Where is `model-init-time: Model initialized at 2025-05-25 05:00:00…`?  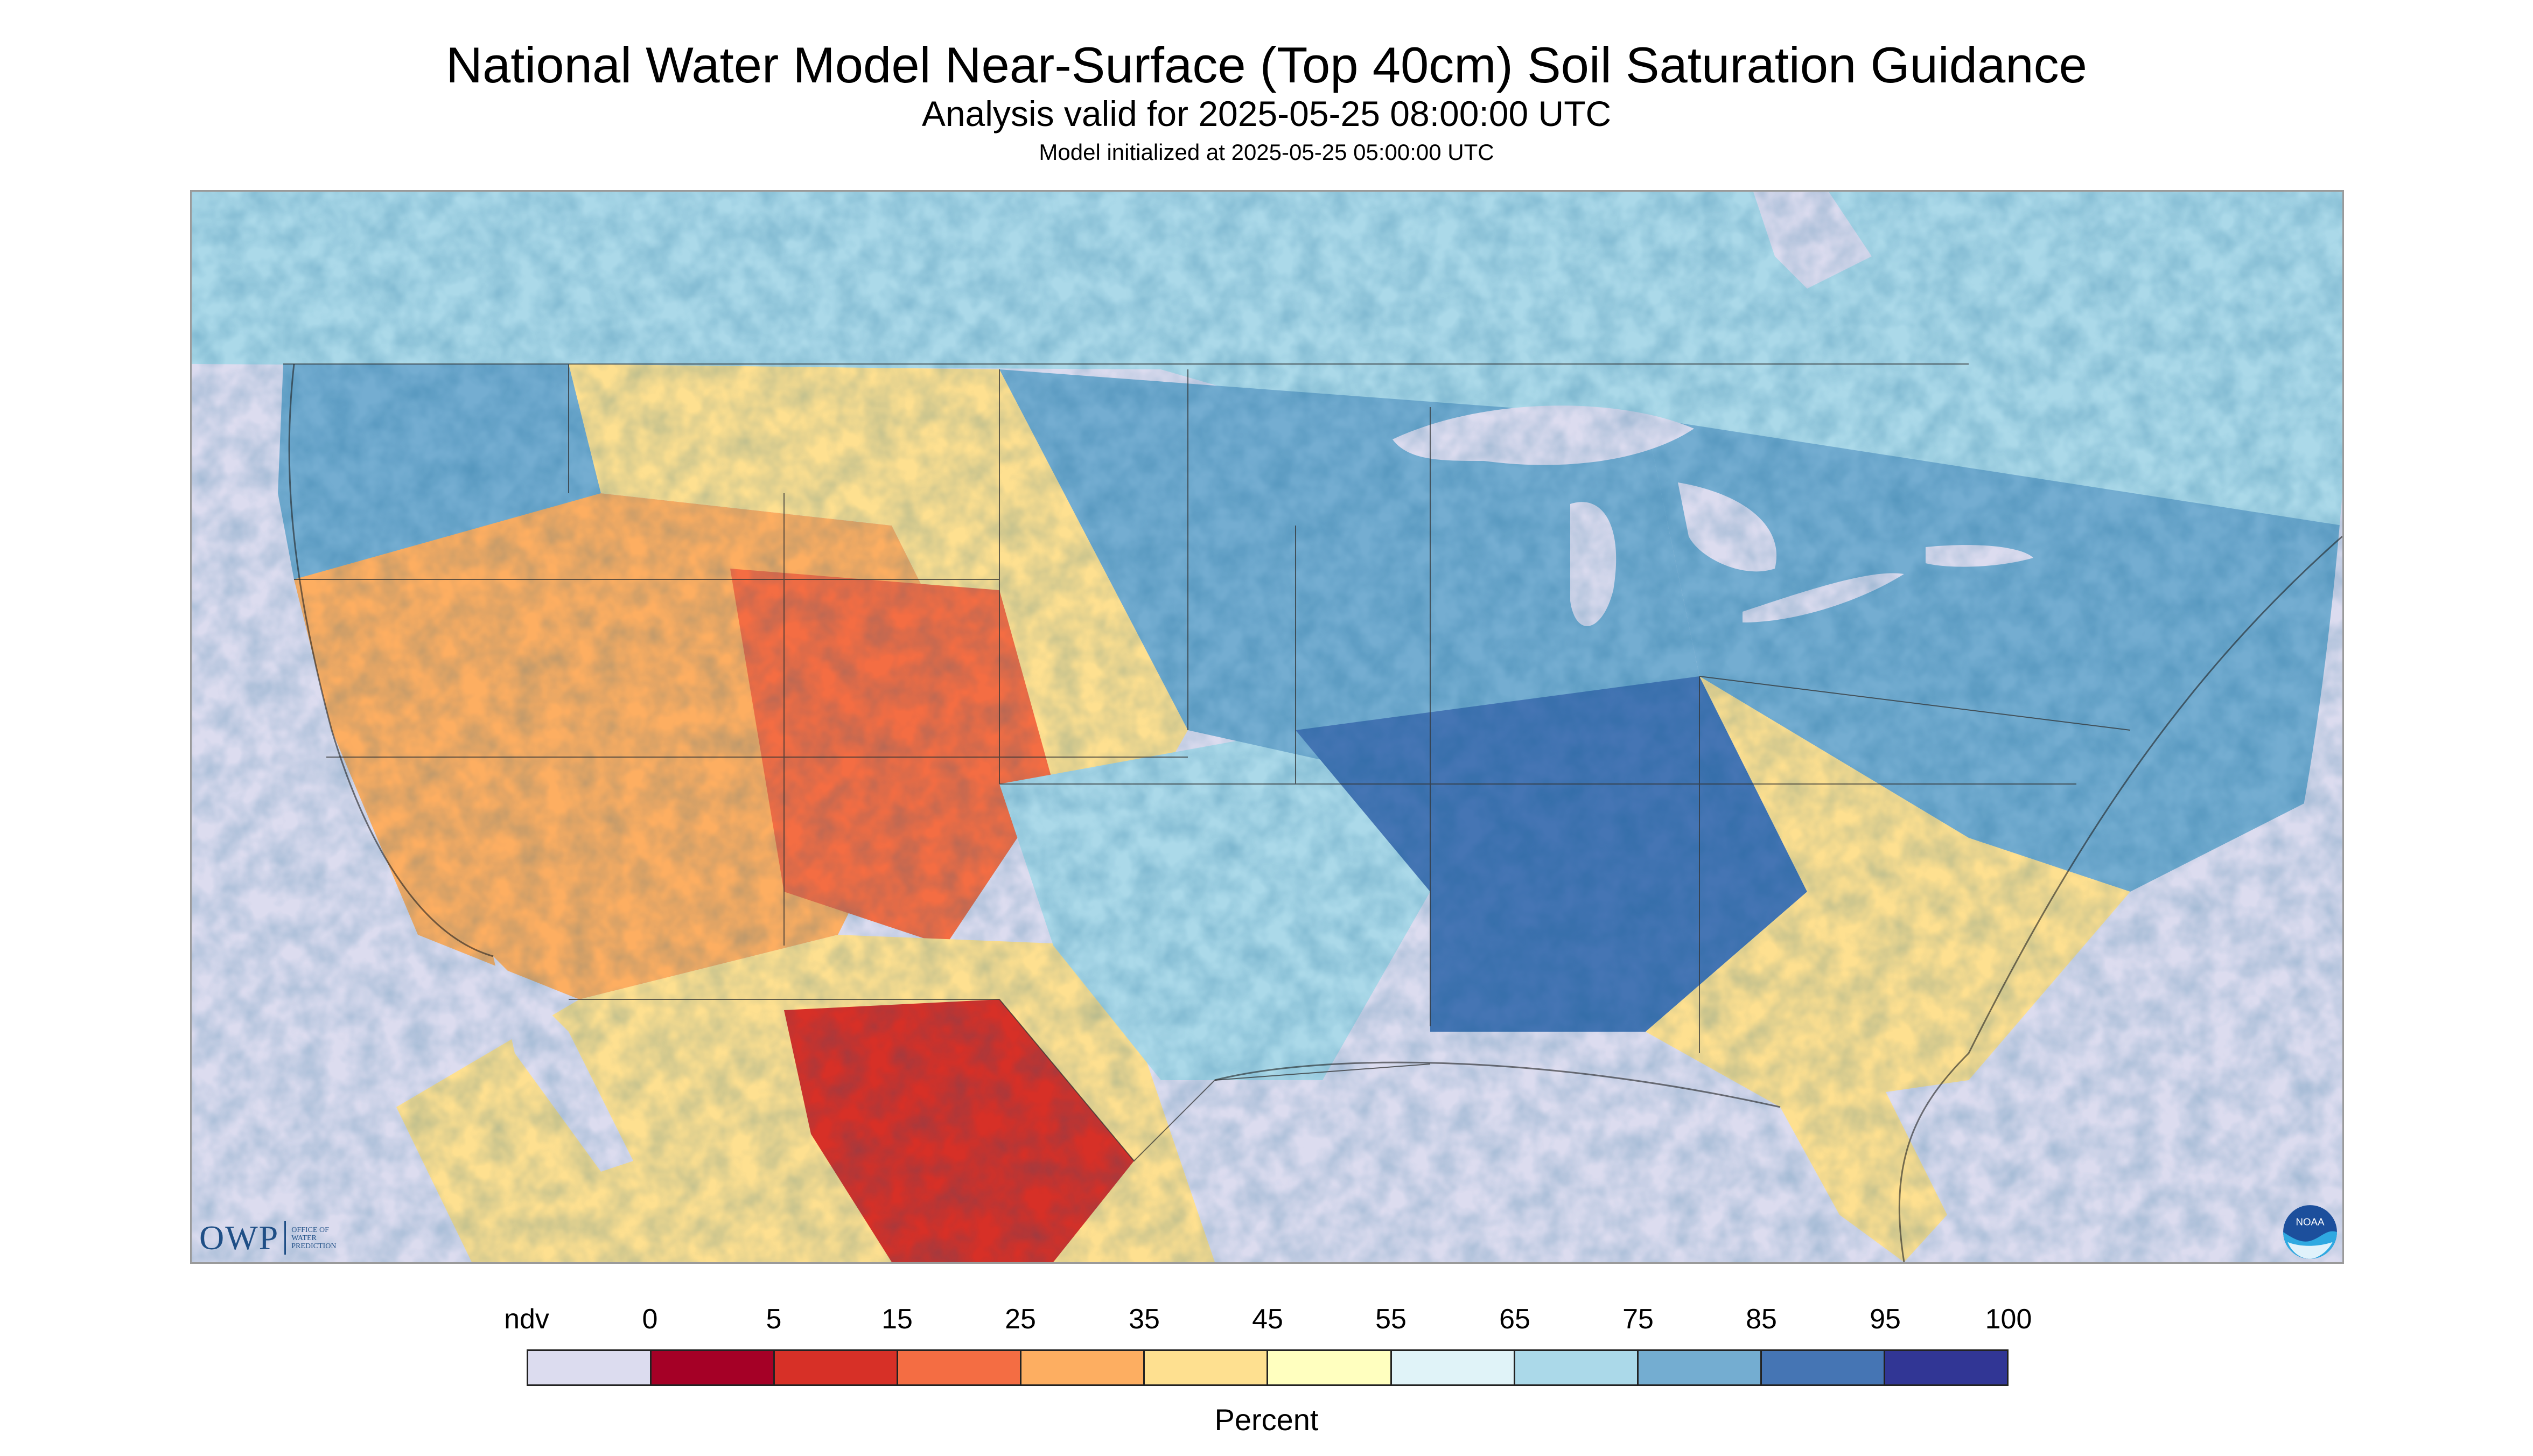
model-init-time: Model initialized at 2025-05-25 05:00:00… is located at coordinates (1266, 152).